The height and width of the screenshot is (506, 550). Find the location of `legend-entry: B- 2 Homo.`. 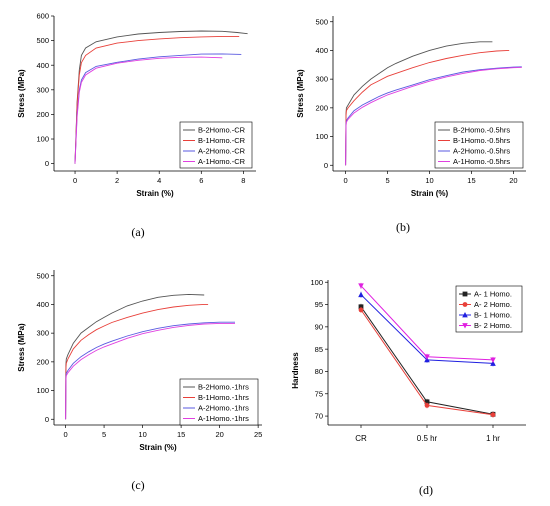

legend-entry: B- 2 Homo. is located at coordinates (493, 325).